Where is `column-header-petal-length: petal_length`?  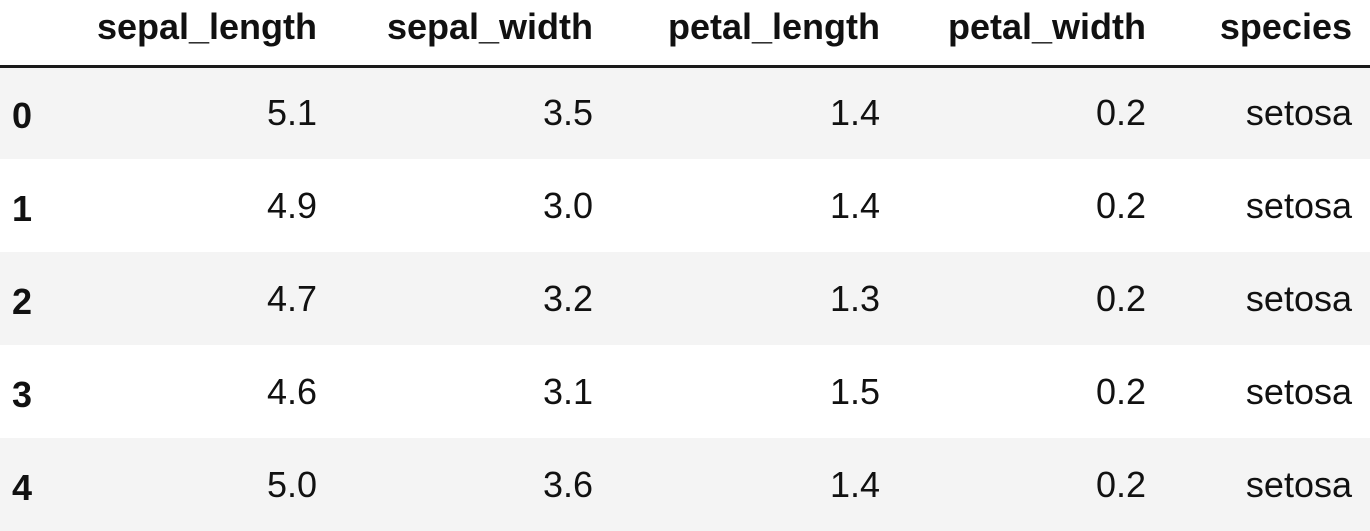
column-header-petal-length: petal_length is located at coordinates (754, 34).